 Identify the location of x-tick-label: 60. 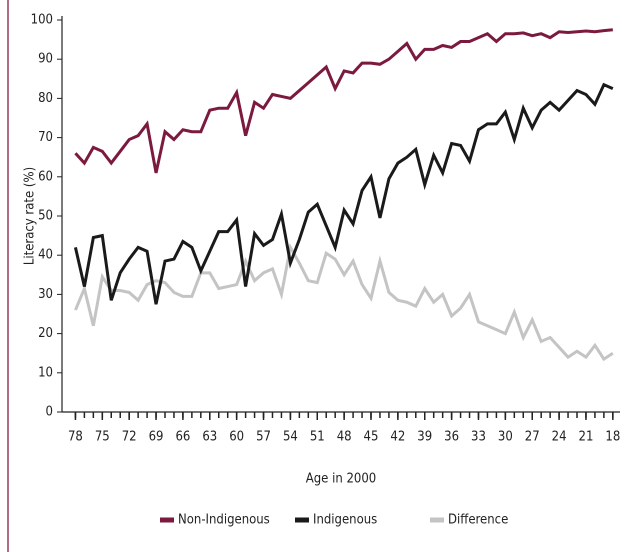
(236, 437).